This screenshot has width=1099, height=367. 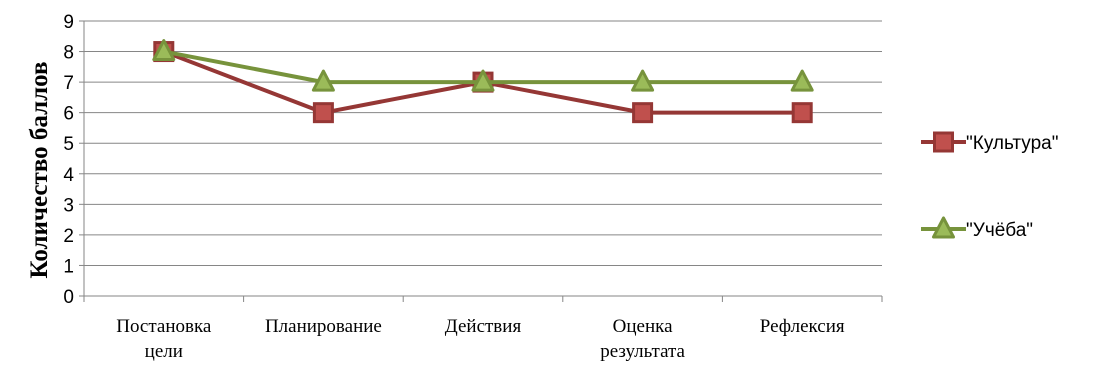 I want to click on x-tick-label: Постановка, so click(x=164, y=326).